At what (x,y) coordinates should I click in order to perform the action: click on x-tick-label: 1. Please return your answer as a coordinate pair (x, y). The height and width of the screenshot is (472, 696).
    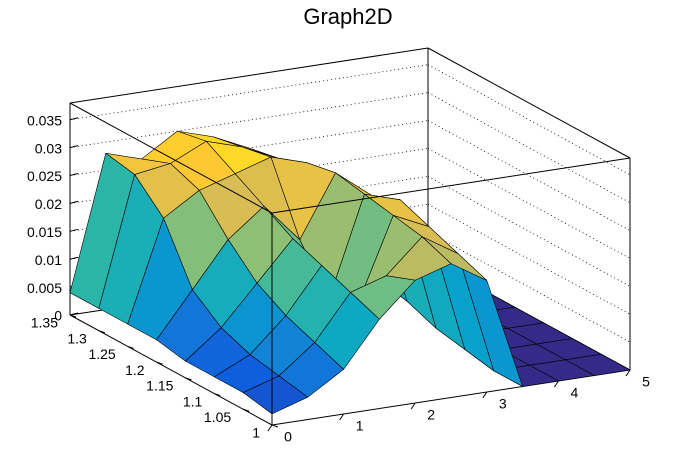
    Looking at the image, I should click on (360, 426).